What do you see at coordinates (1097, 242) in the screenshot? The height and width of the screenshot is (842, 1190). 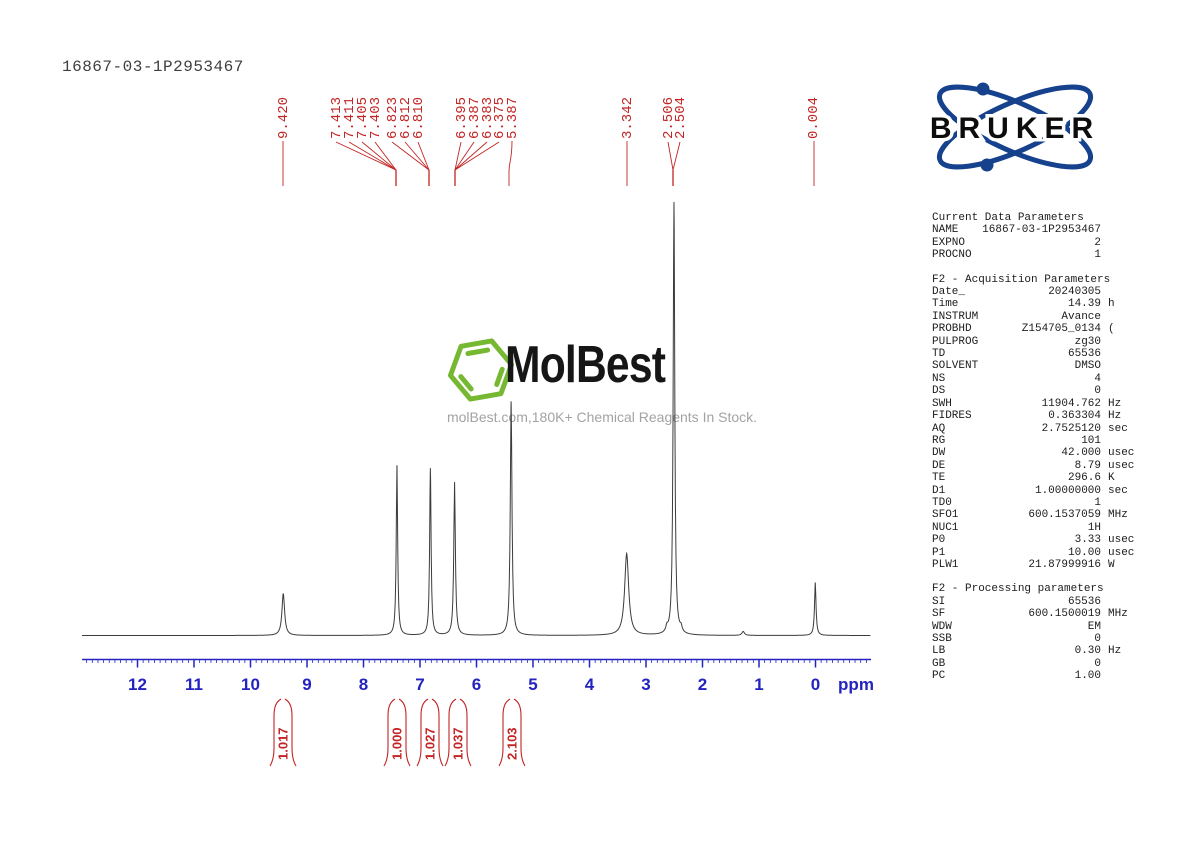 I see `parameter-value: 2` at bounding box center [1097, 242].